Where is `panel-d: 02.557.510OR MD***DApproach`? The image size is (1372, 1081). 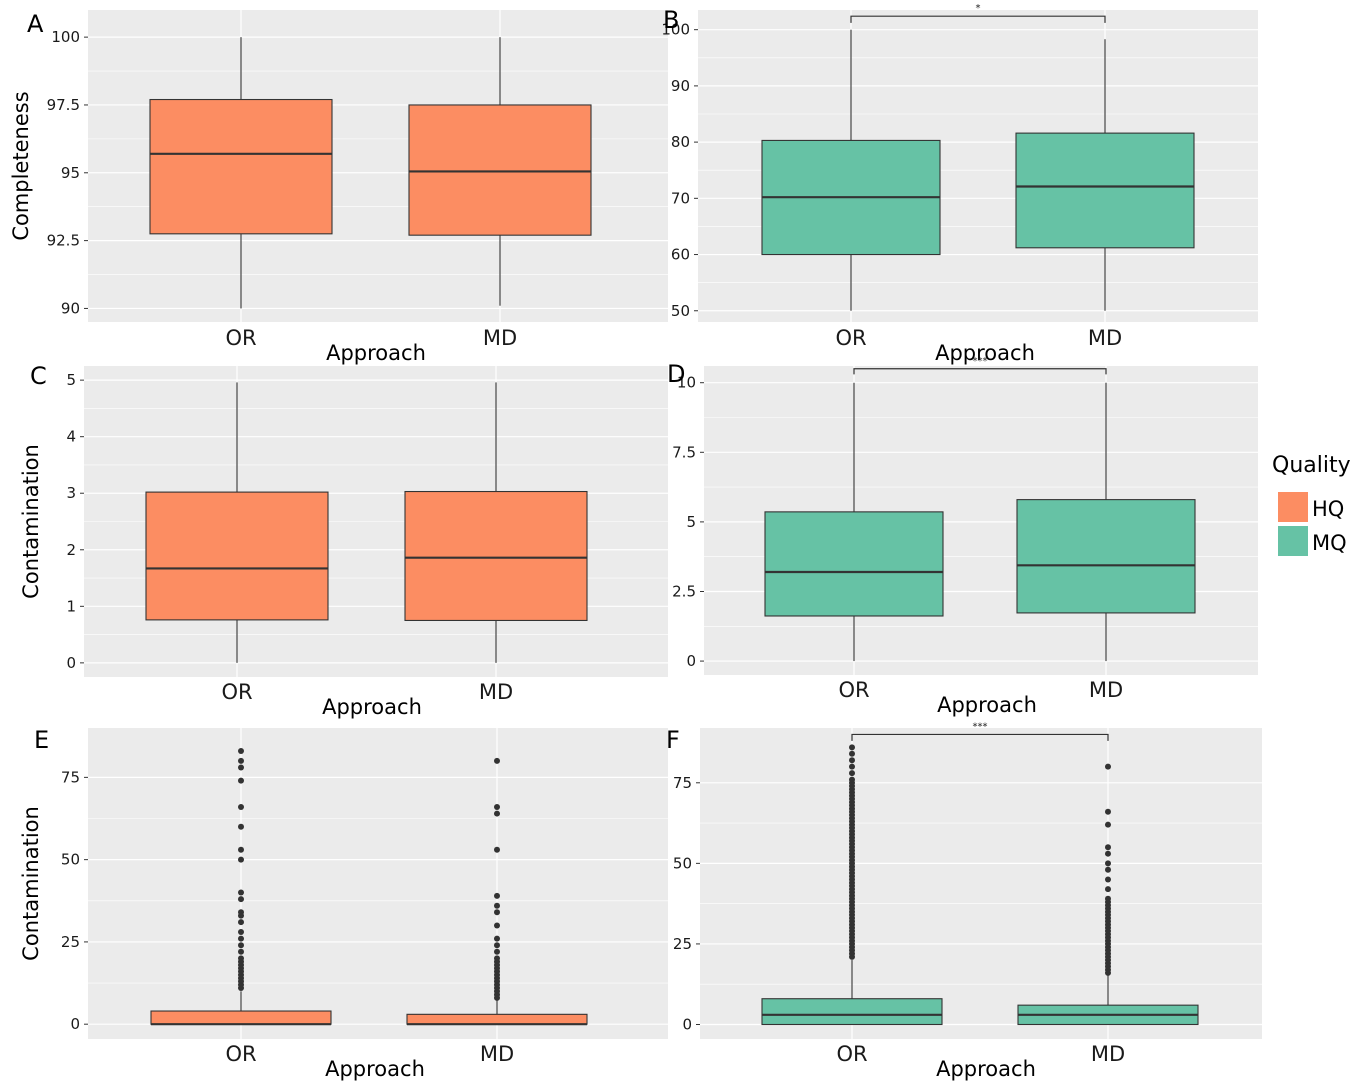
panel-d: 02.557.510OR MD***DApproach is located at coordinates (962, 536).